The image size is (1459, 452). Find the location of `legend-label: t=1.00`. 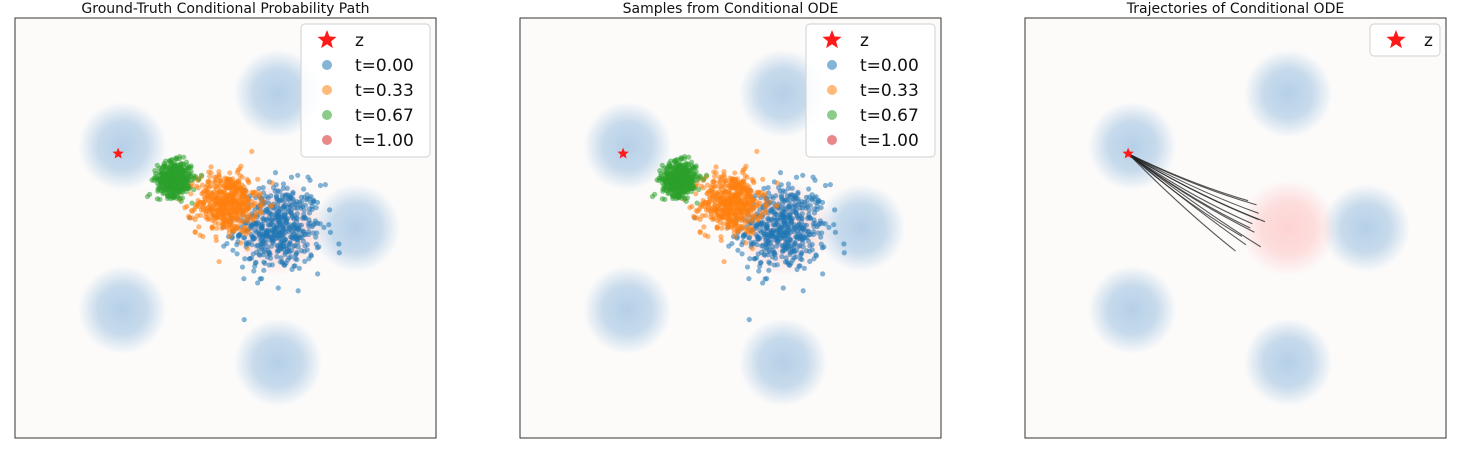

legend-label: t=1.00 is located at coordinates (889, 141).